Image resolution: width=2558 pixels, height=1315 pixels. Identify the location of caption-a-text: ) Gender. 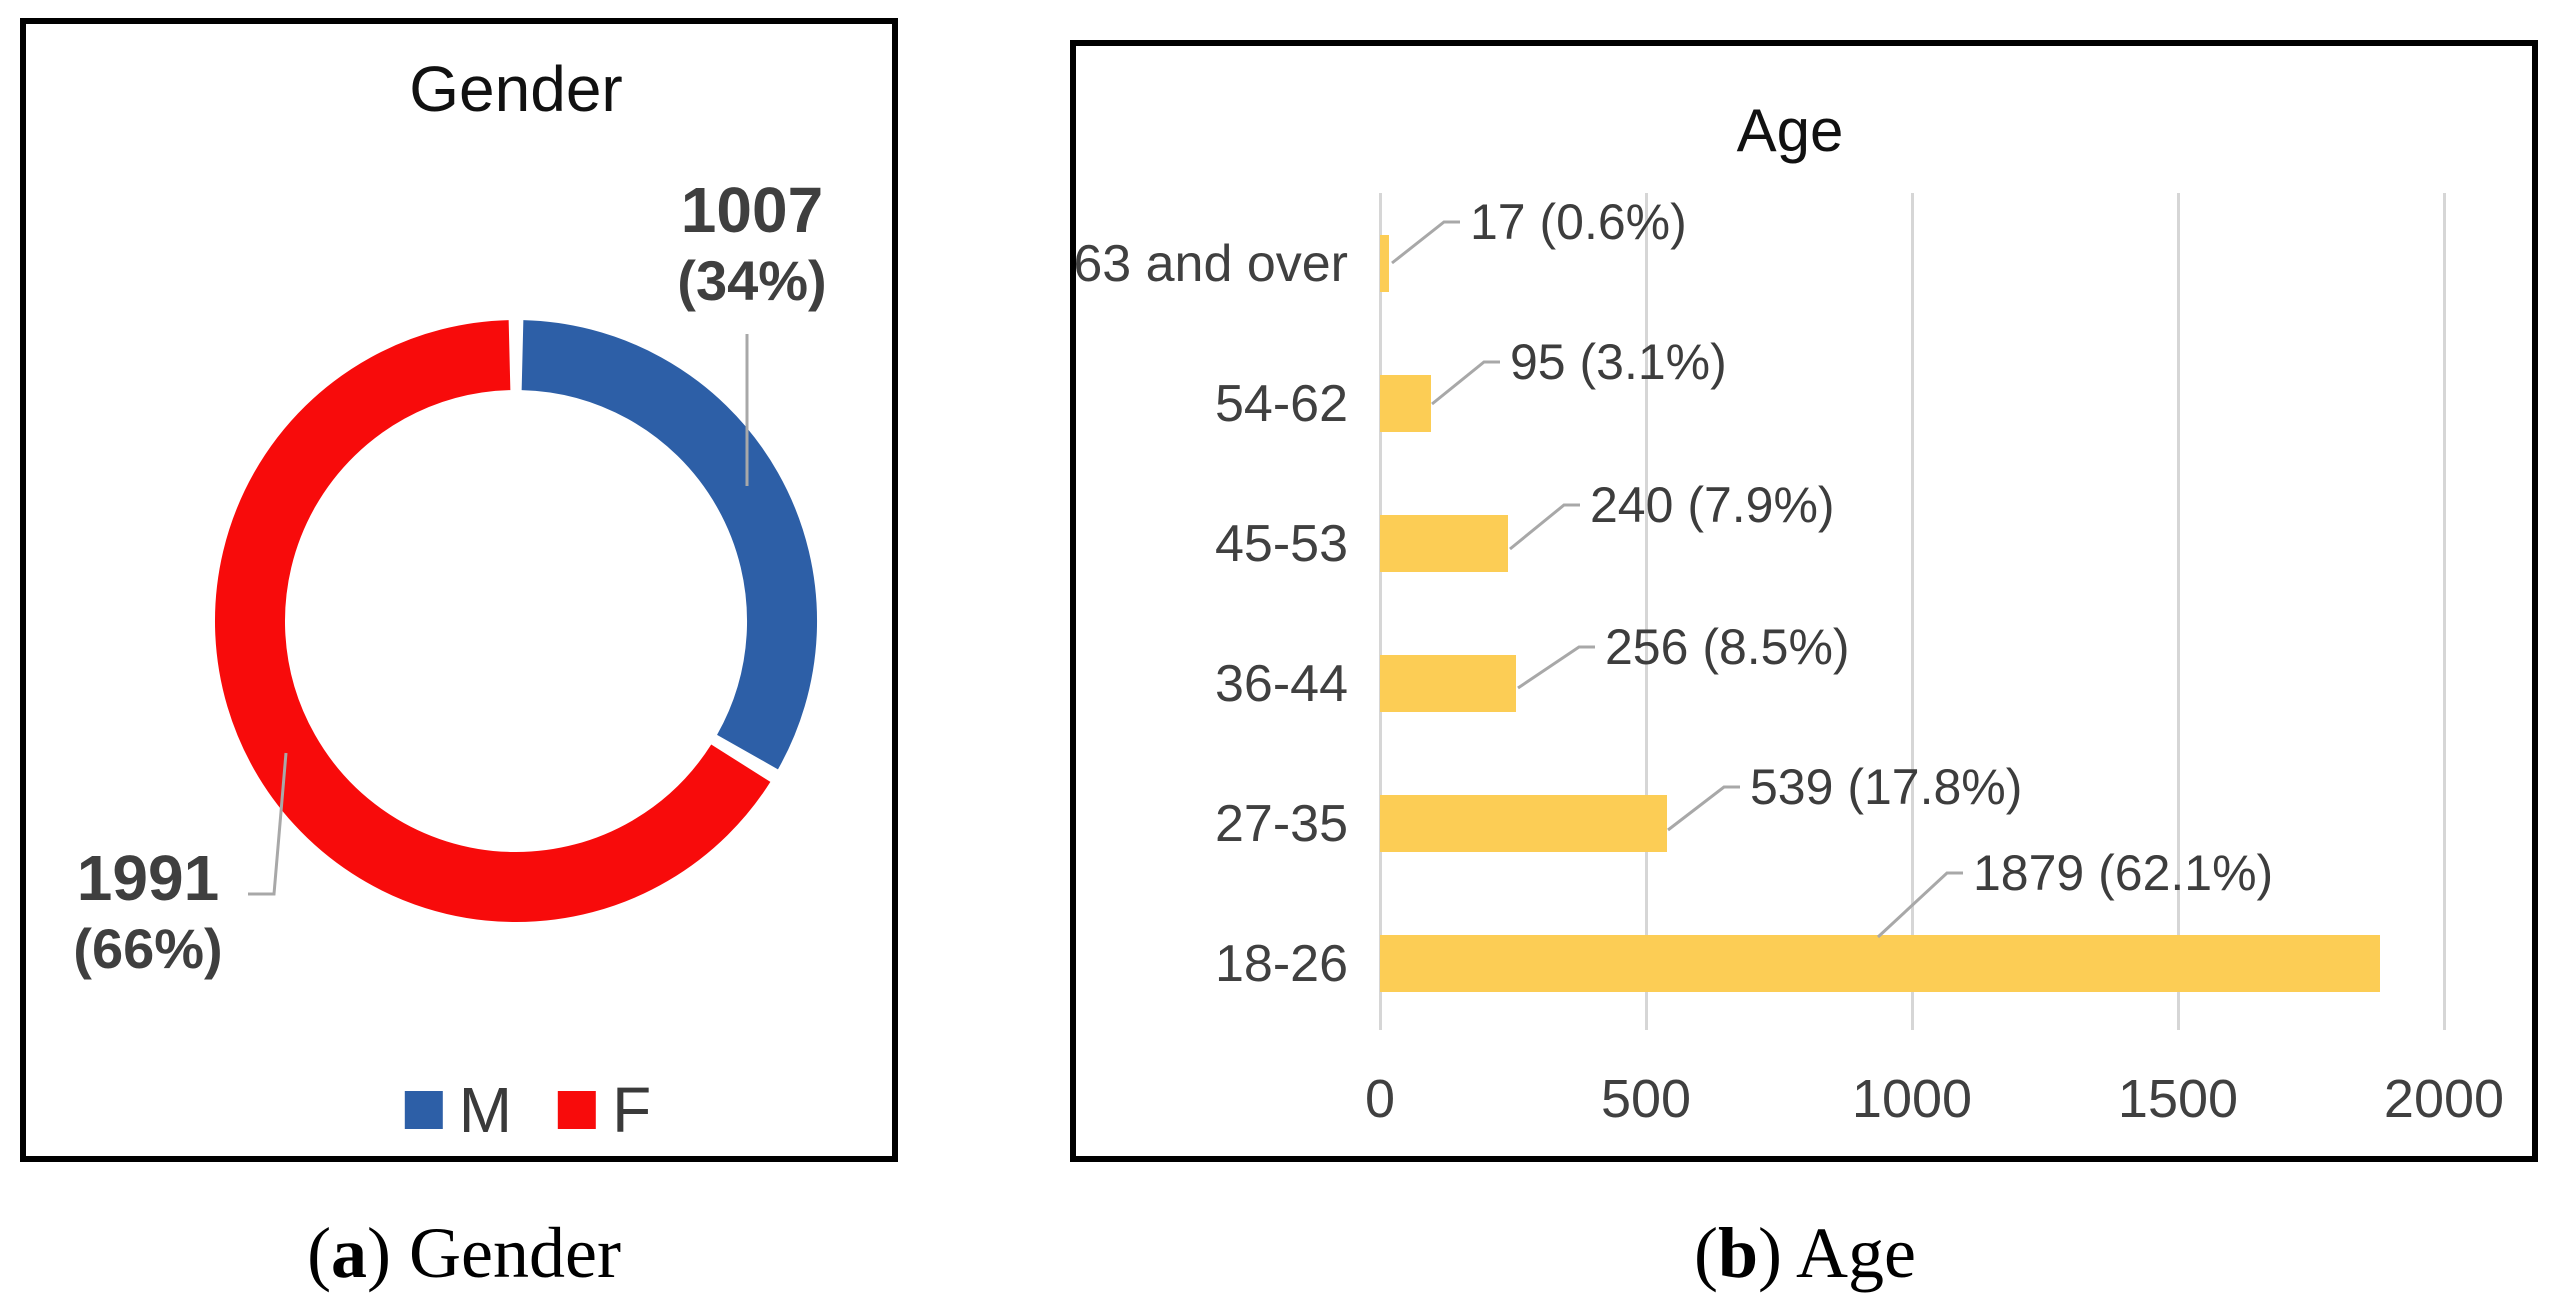
(494, 1253).